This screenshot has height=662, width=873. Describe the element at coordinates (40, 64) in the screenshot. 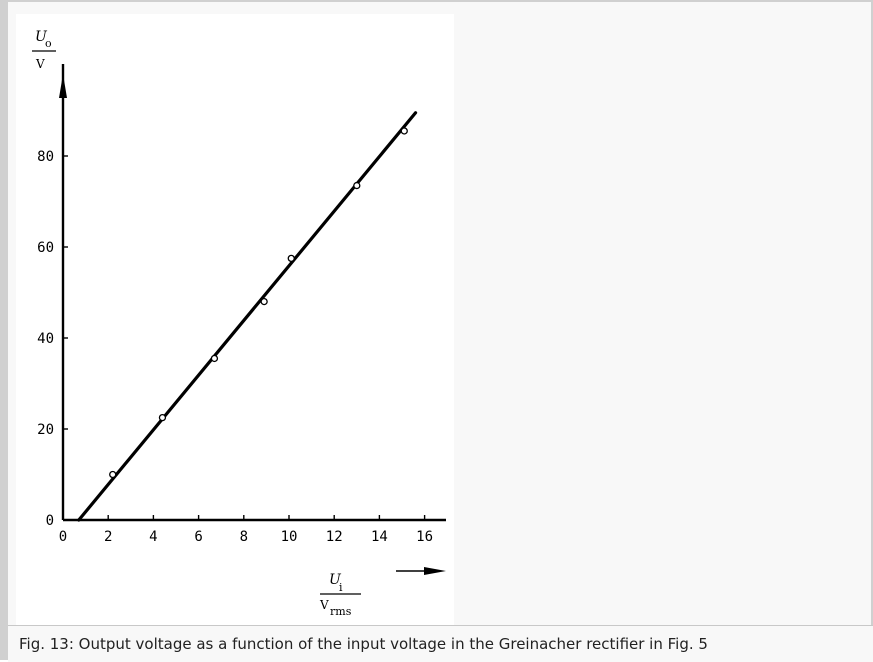

I see `y-axis-unit: V` at that location.